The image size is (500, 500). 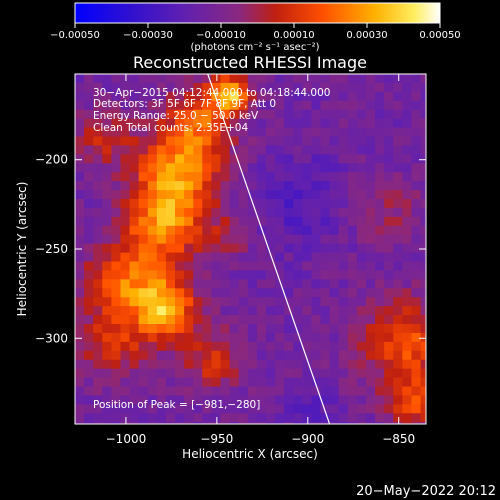 I want to click on colorbar-tick-label: 0.00010, so click(x=293, y=35).